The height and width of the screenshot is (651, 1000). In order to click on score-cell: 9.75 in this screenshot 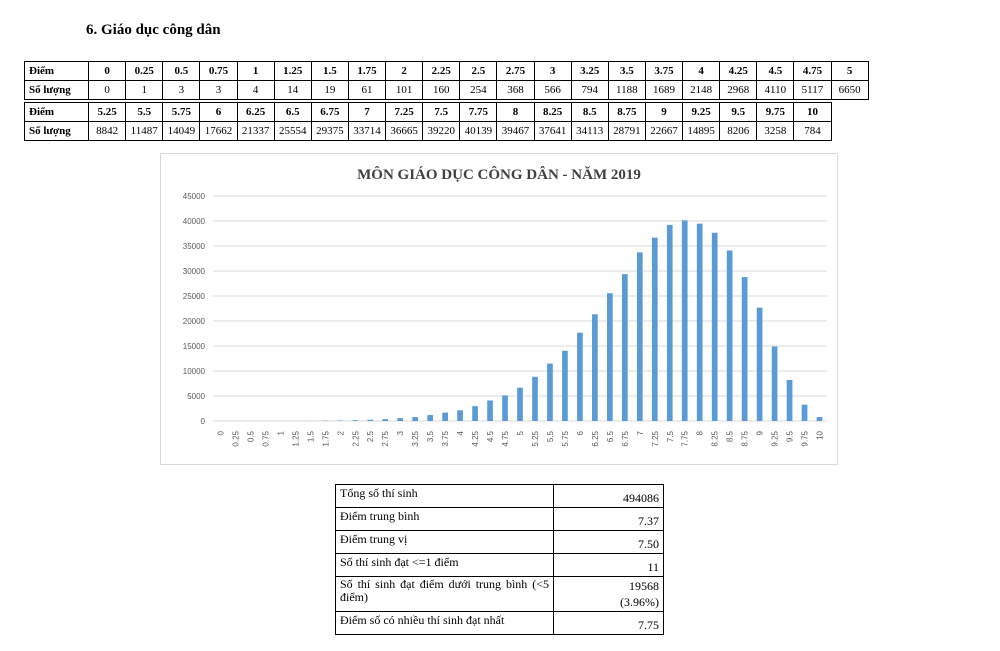, I will do `click(775, 112)`.